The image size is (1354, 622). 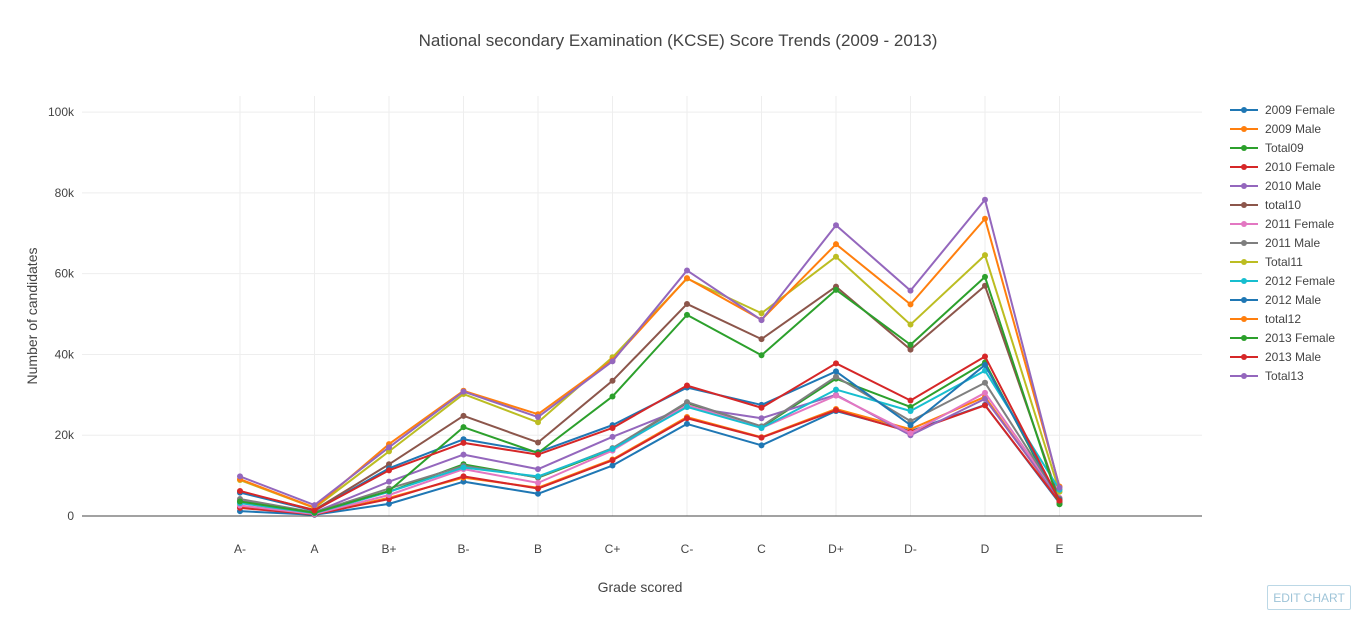 What do you see at coordinates (1267, 376) in the screenshot?
I see `legend-item: Total13` at bounding box center [1267, 376].